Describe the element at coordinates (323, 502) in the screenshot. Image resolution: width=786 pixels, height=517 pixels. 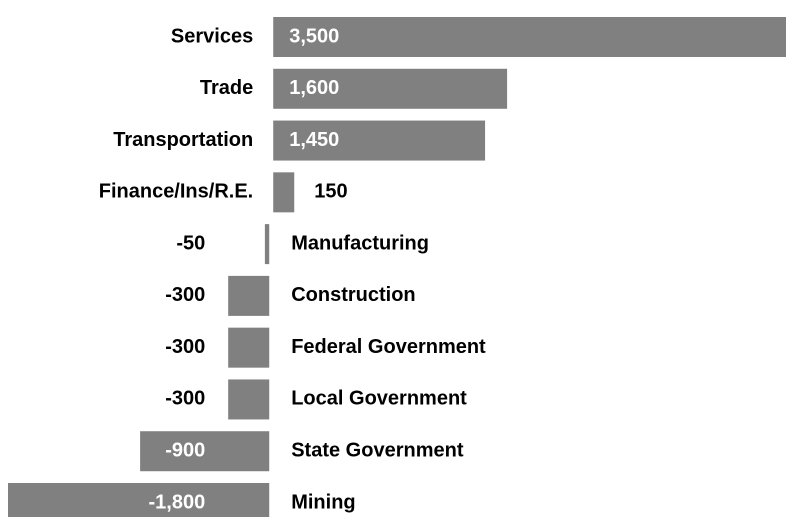
I see `category-label: Mining` at that location.